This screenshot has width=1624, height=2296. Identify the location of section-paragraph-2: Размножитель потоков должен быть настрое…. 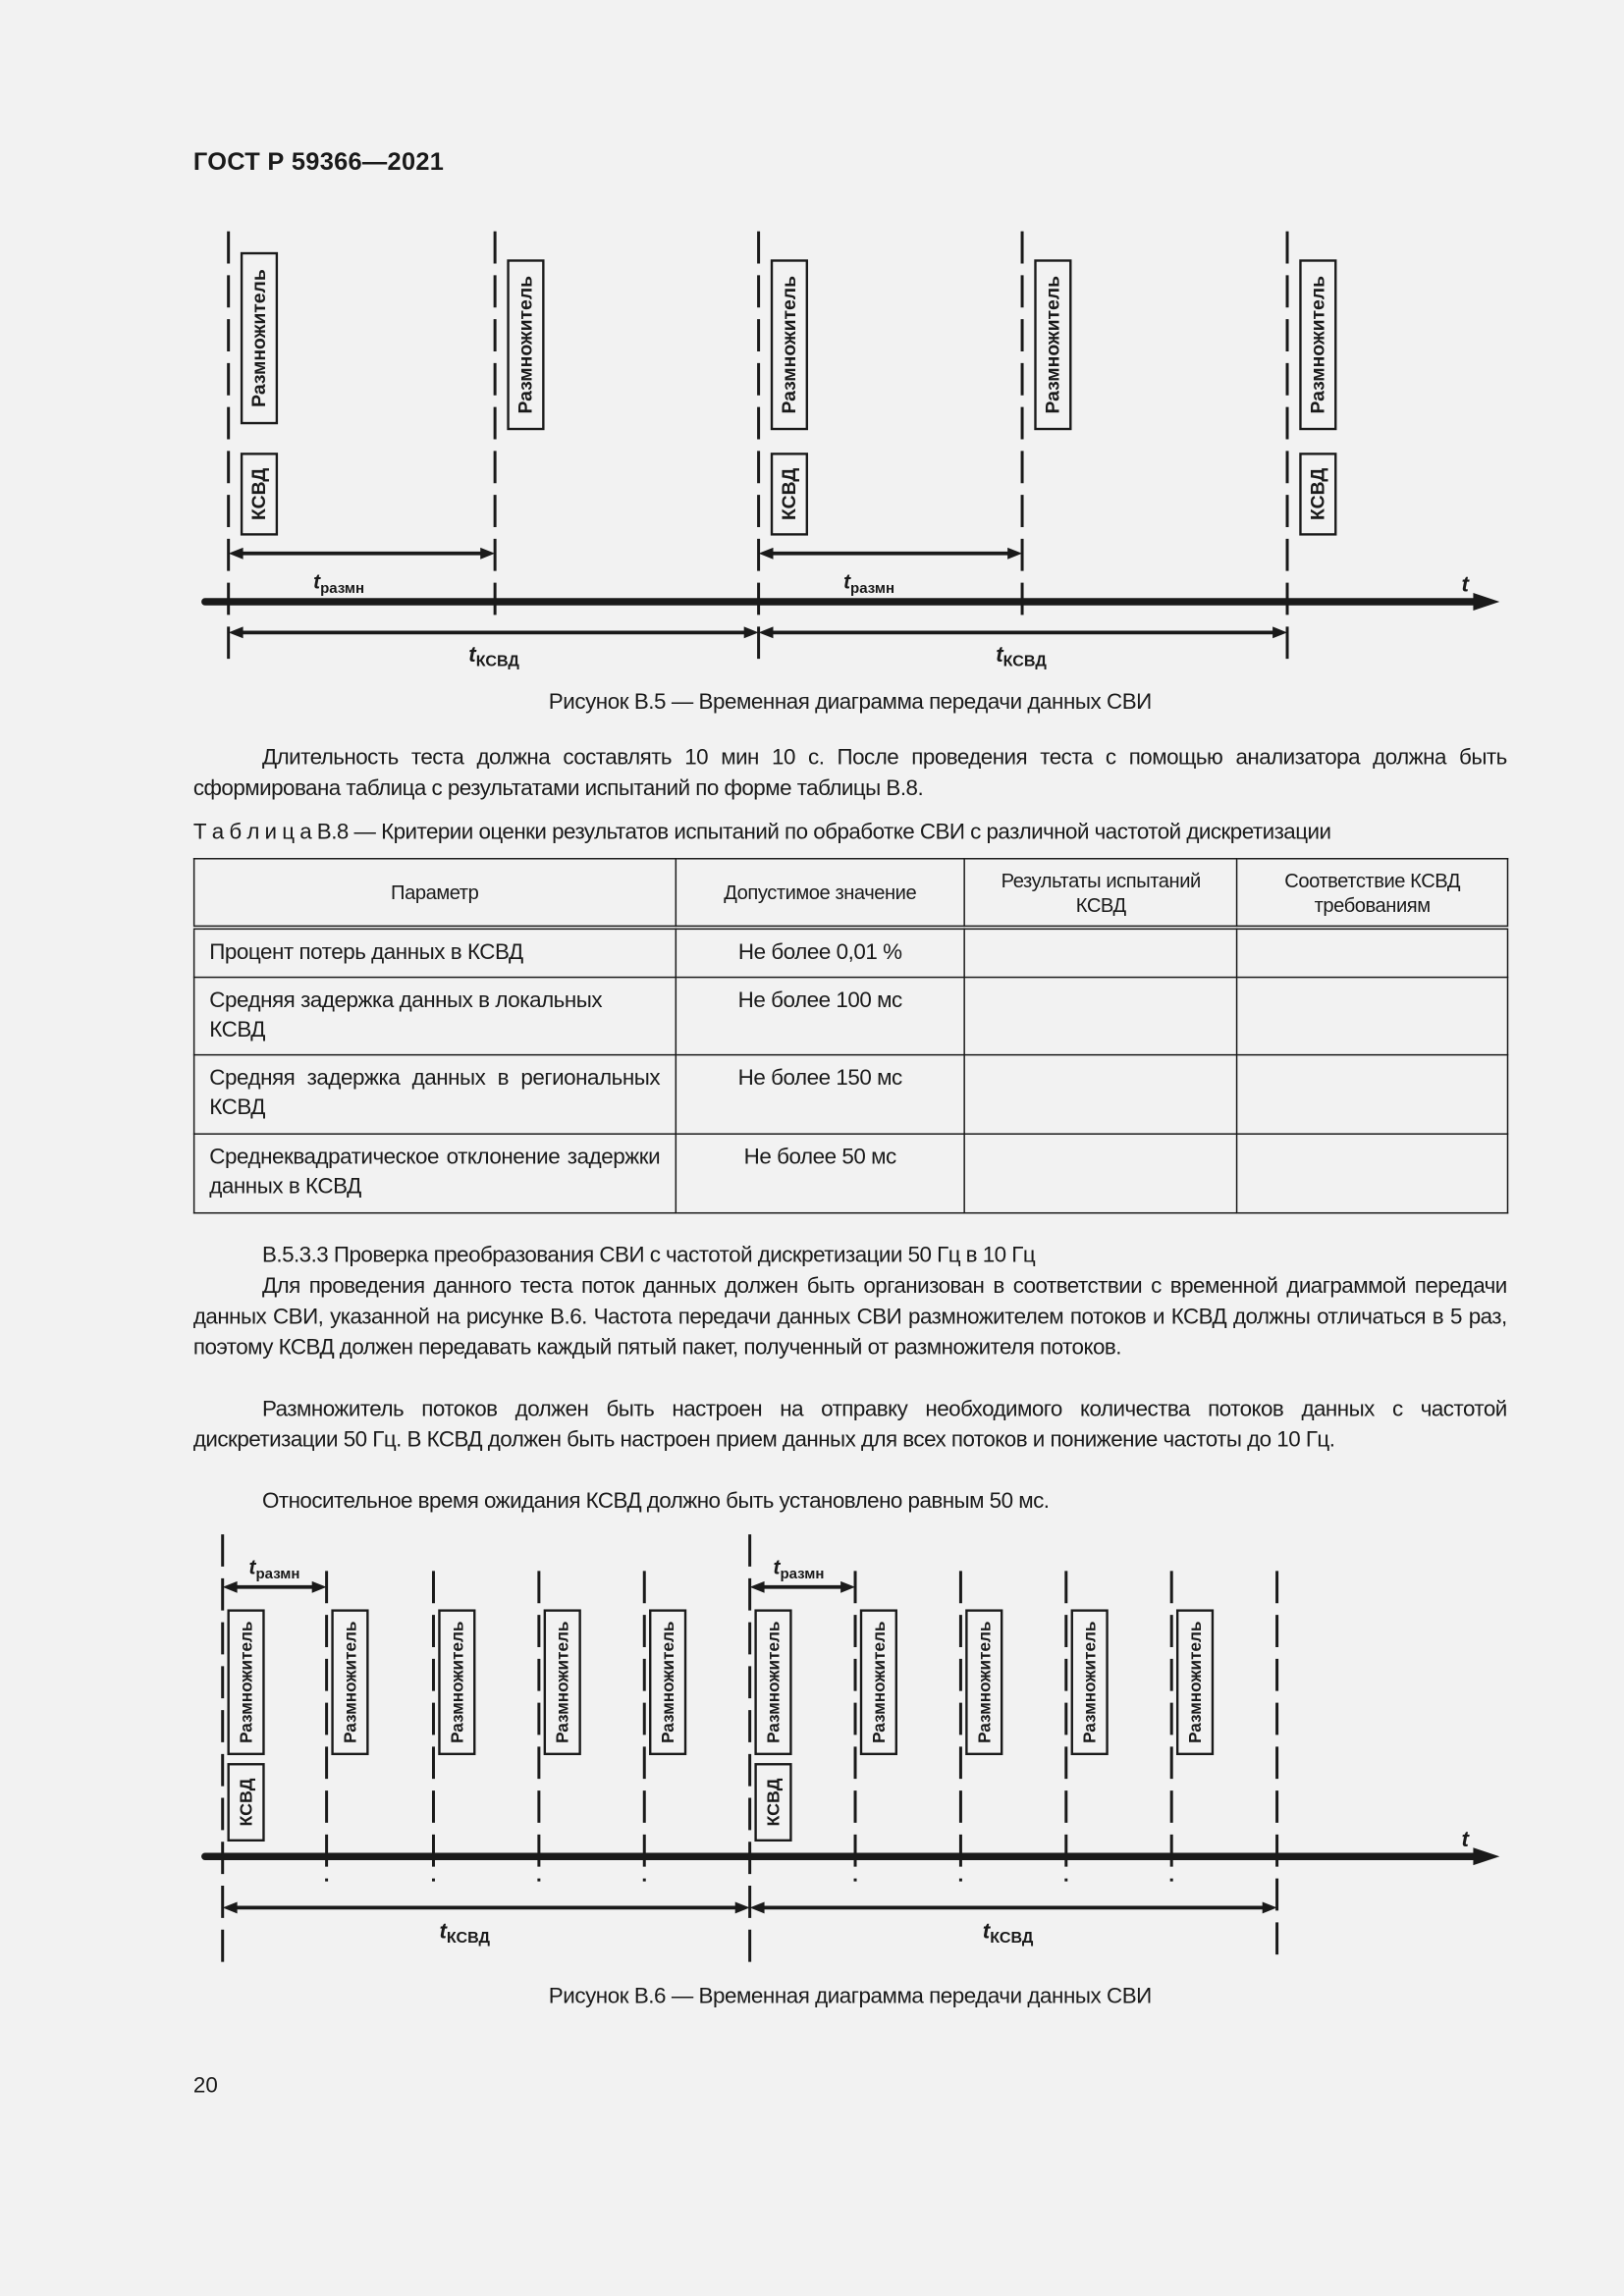
(849, 1424).